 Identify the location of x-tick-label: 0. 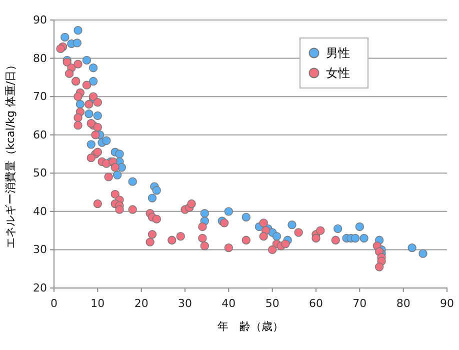
(54, 303).